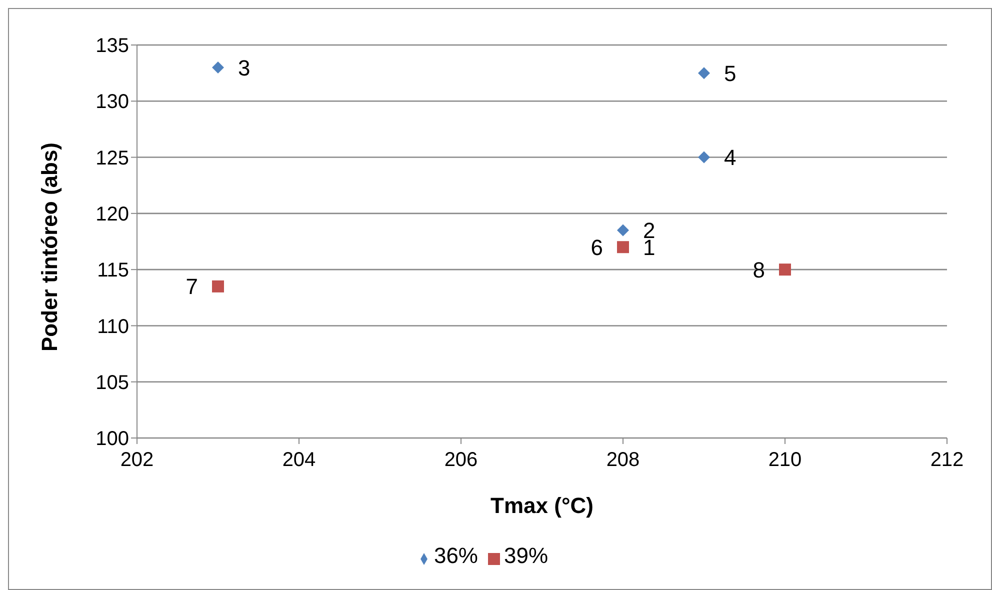 This screenshot has height=590, width=992. Describe the element at coordinates (112, 102) in the screenshot. I see `y-tick-label: 130` at that location.